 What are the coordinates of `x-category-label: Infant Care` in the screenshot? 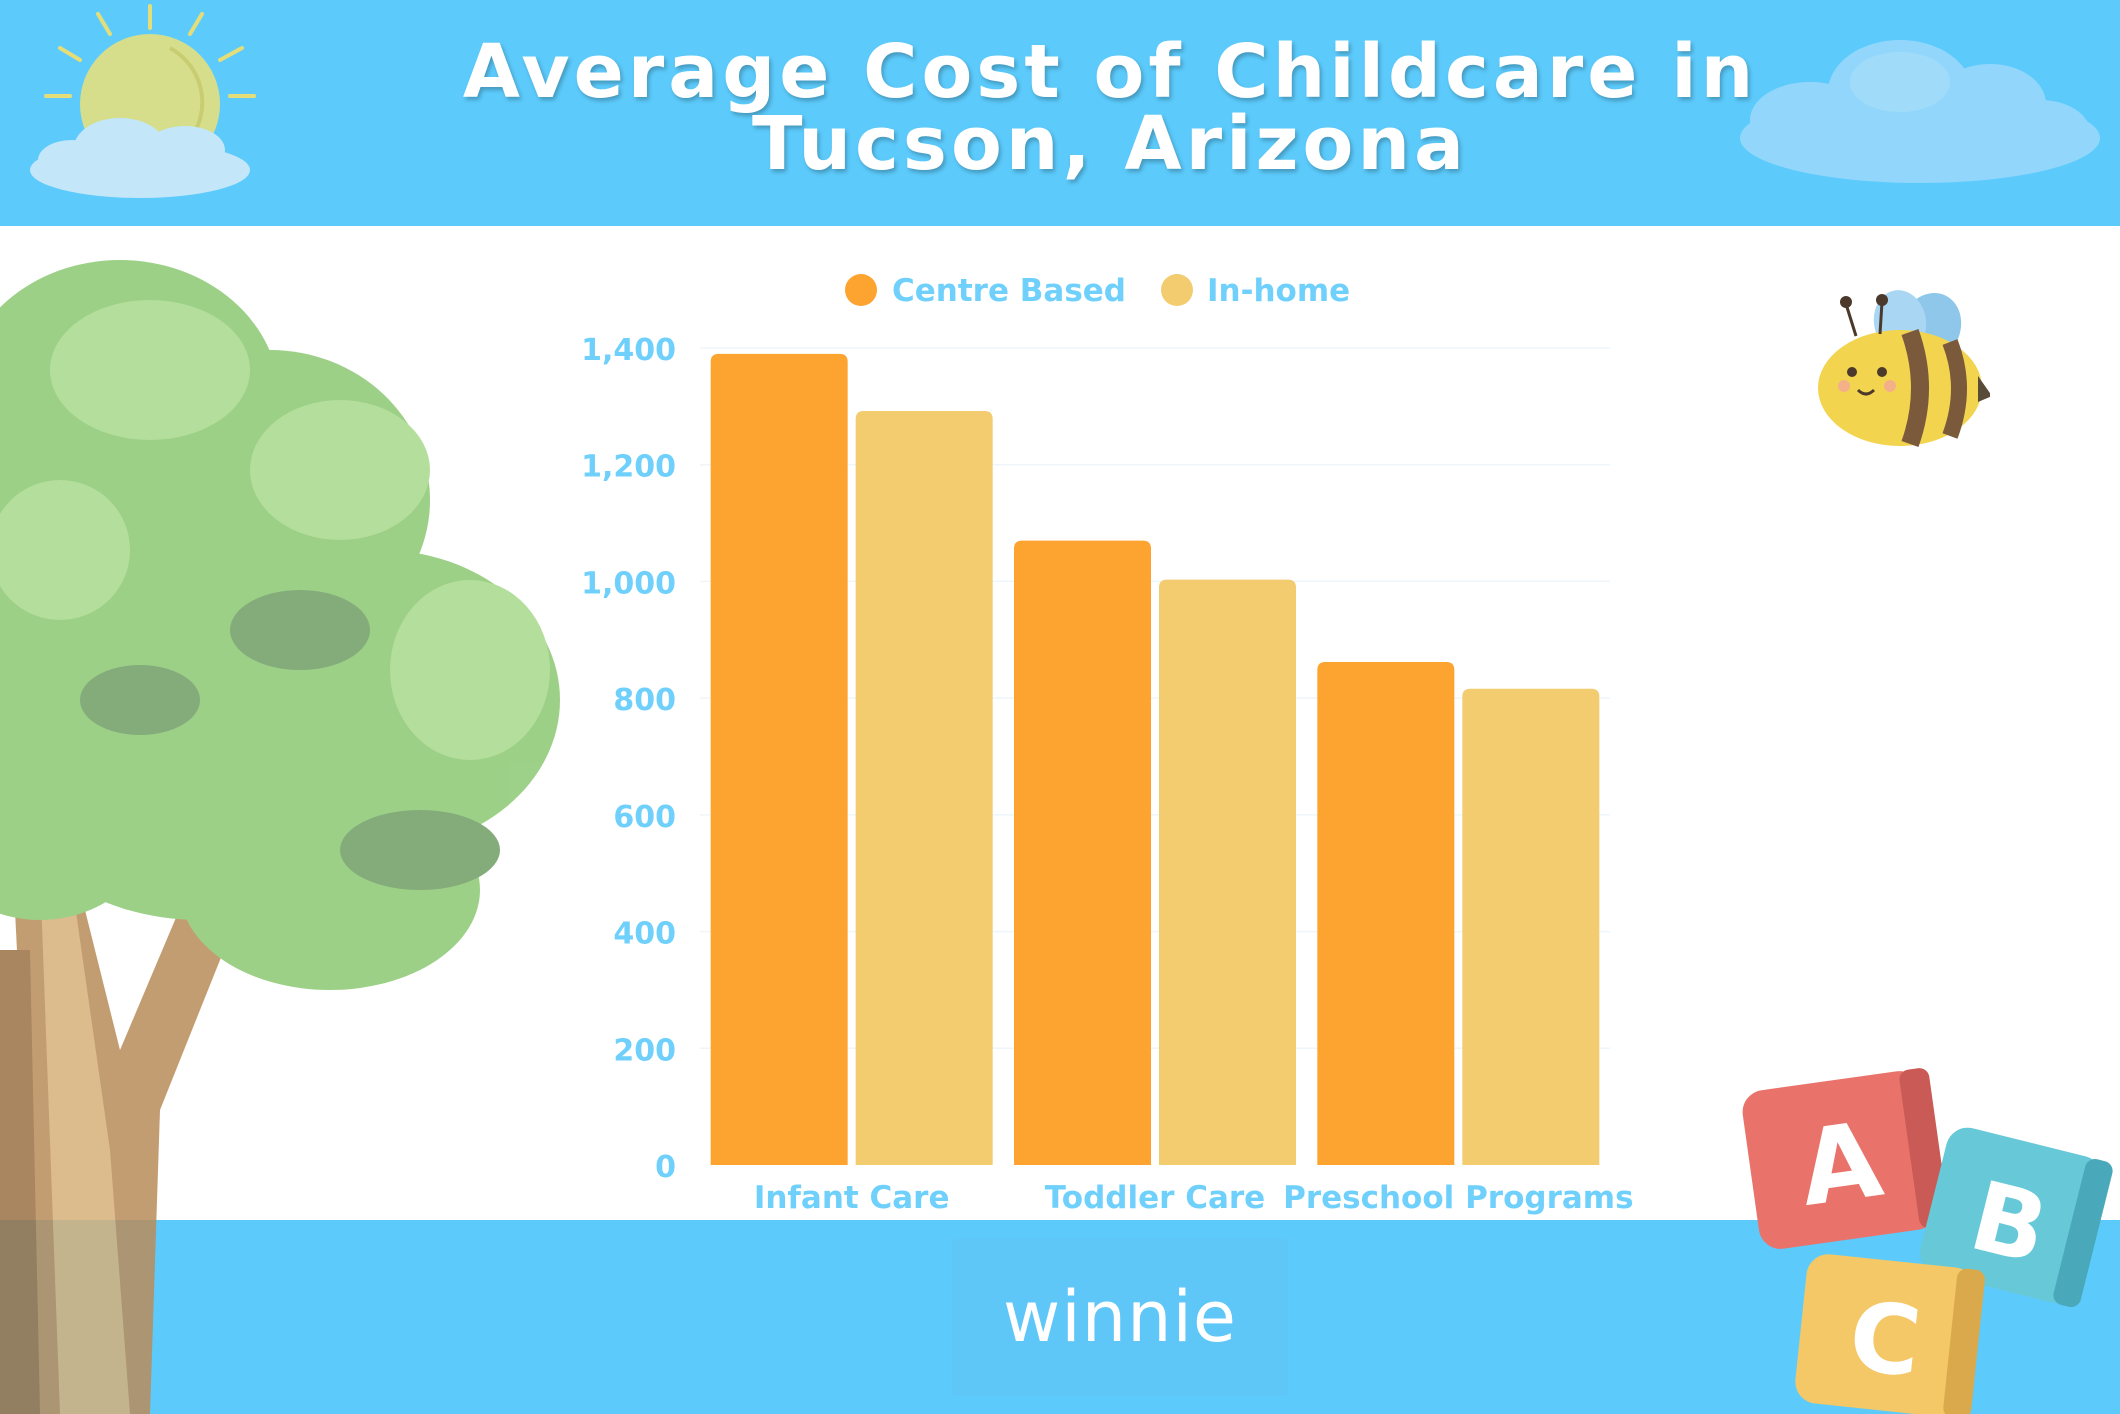 It's located at (852, 1198).